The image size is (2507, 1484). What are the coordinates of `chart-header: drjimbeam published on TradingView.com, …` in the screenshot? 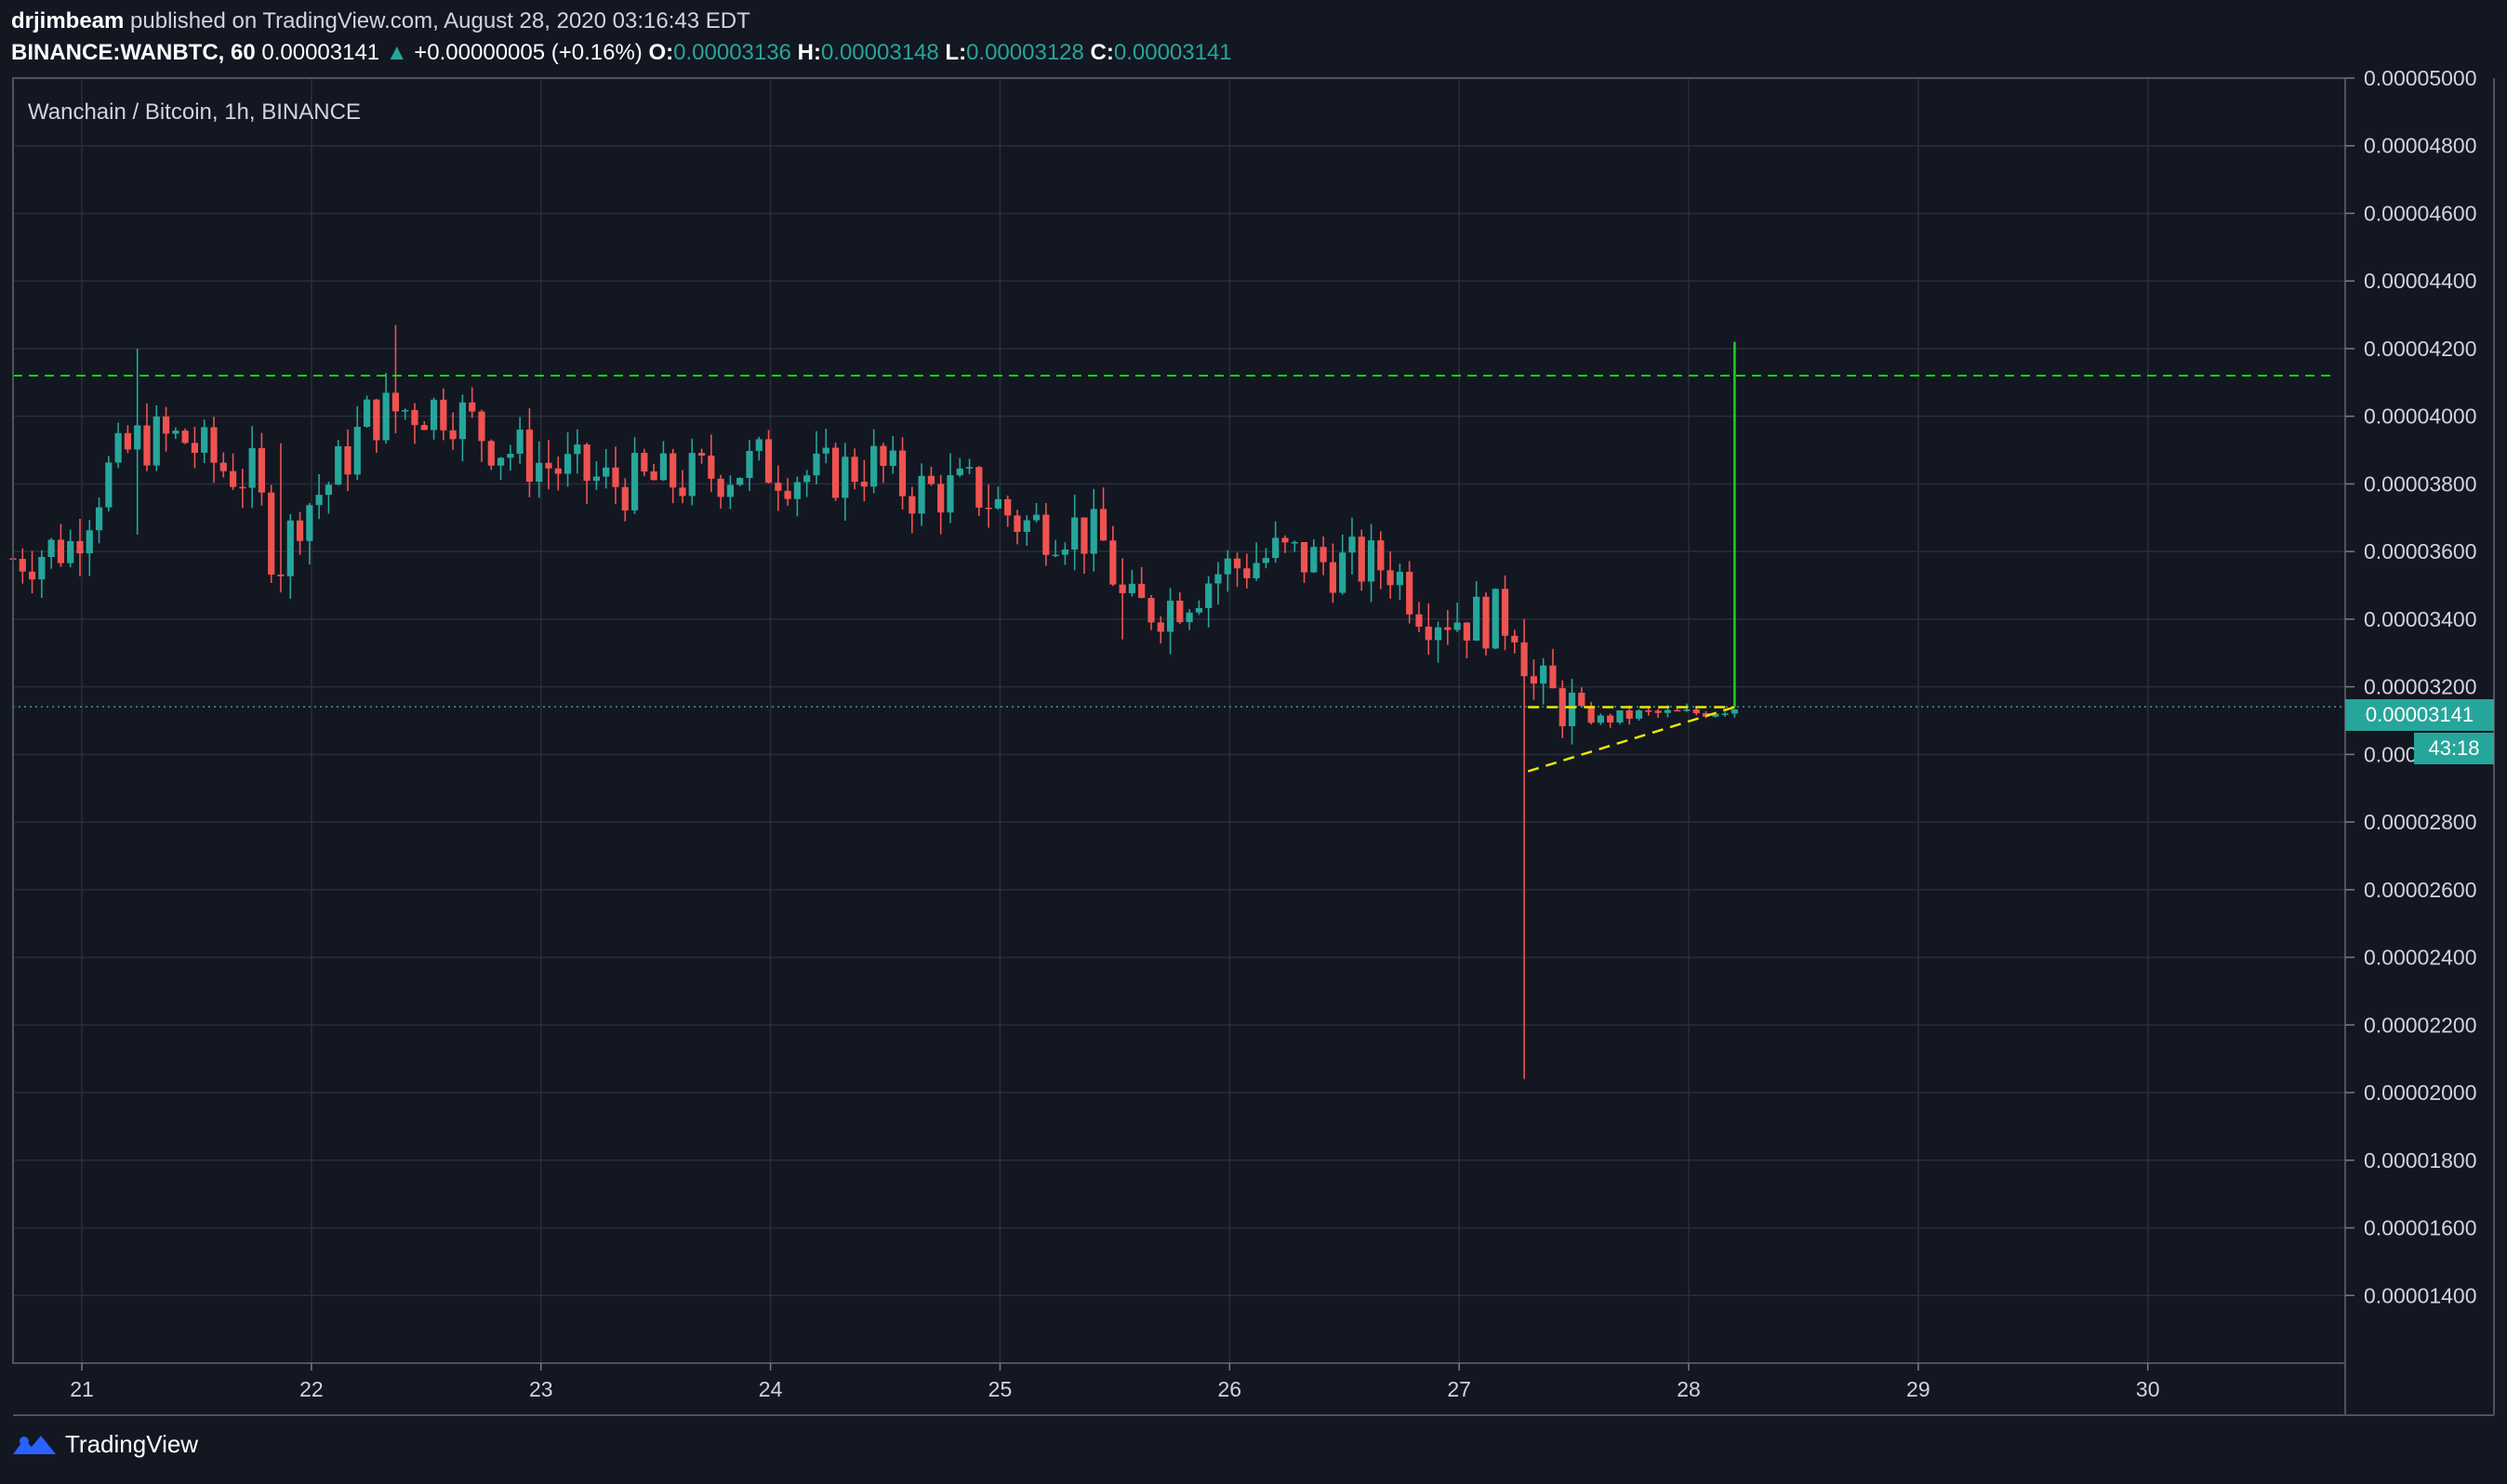 It's located at (621, 37).